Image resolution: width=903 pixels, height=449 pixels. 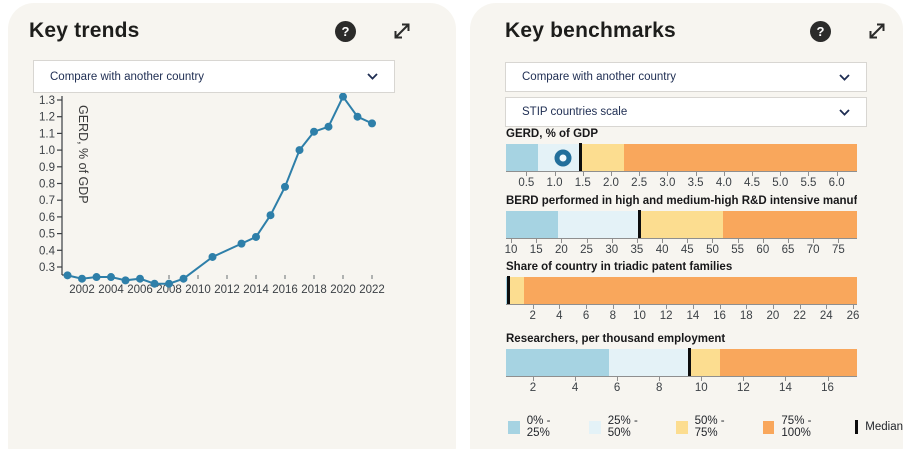 What do you see at coordinates (686, 112) in the screenshot?
I see `stip-countries-scale-dropdown: STIP countries scale` at bounding box center [686, 112].